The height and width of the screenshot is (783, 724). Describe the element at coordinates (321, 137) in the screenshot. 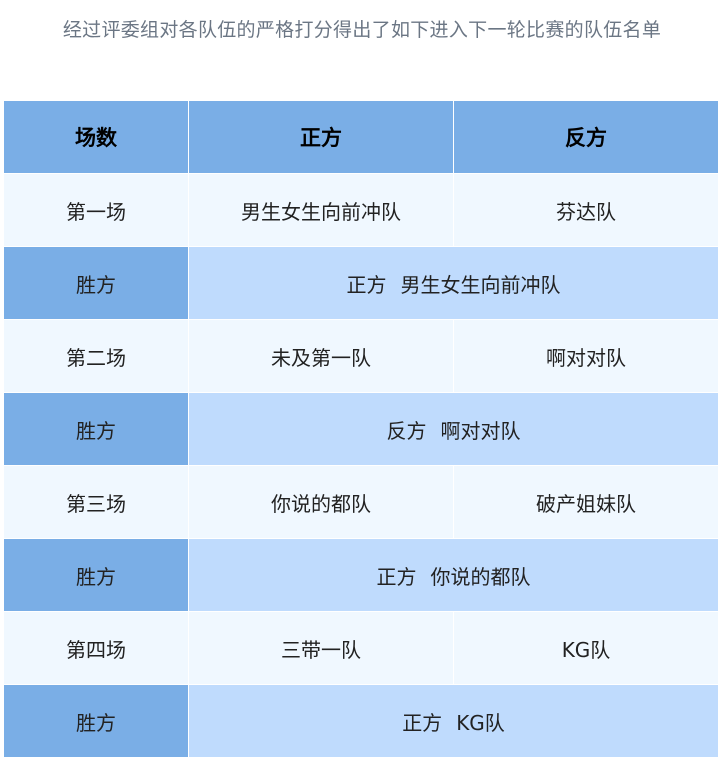

I see `header-pro: 正方` at that location.